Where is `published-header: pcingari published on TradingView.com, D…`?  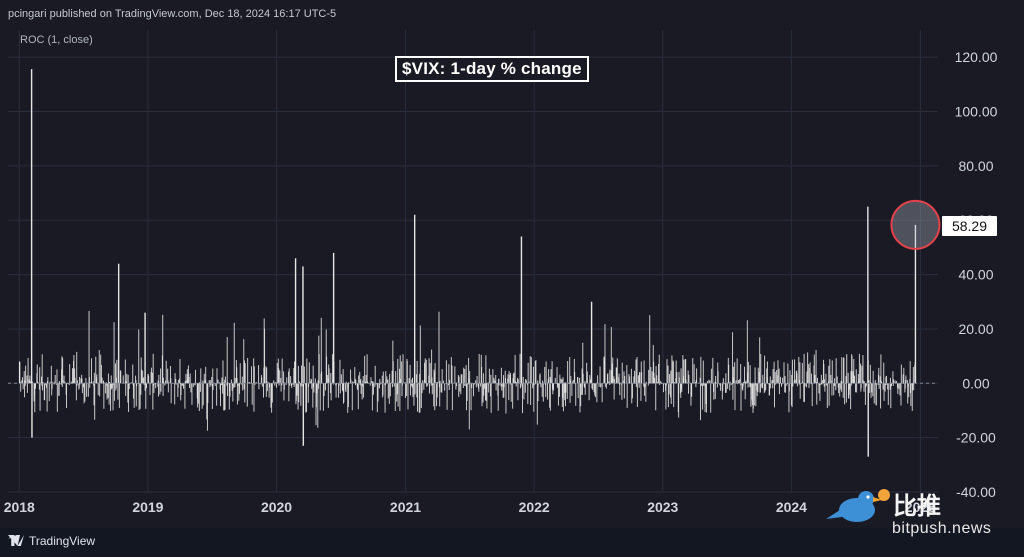 published-header: pcingari published on TradingView.com, D… is located at coordinates (172, 14).